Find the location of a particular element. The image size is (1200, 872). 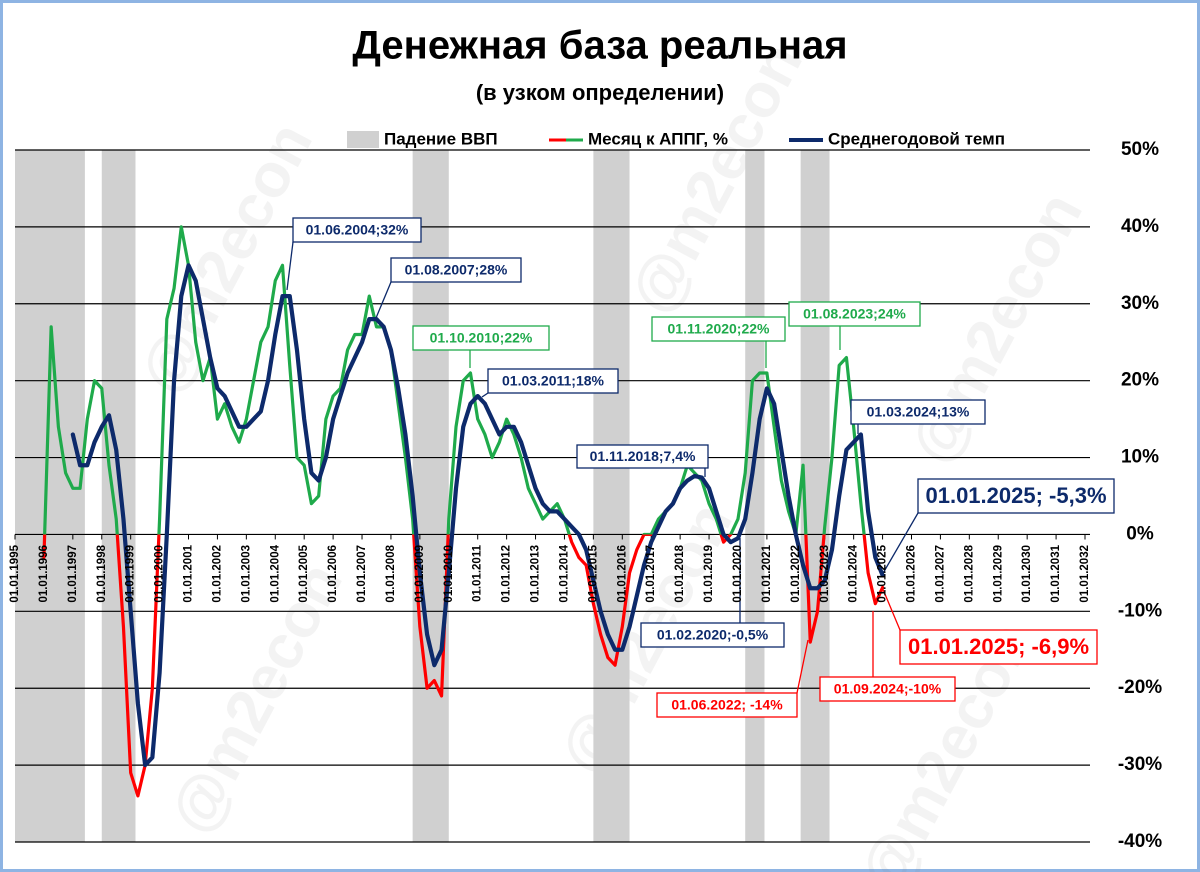

x-tick-label: 01.01.2006 is located at coordinates (333, 574).